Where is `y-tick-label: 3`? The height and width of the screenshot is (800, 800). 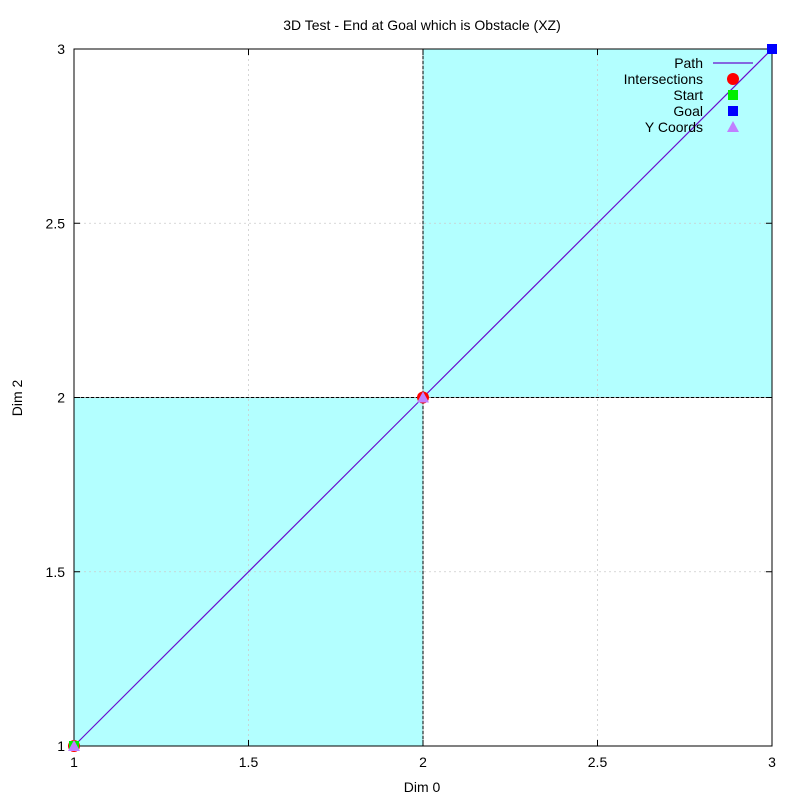 y-tick-label: 3 is located at coordinates (61, 49).